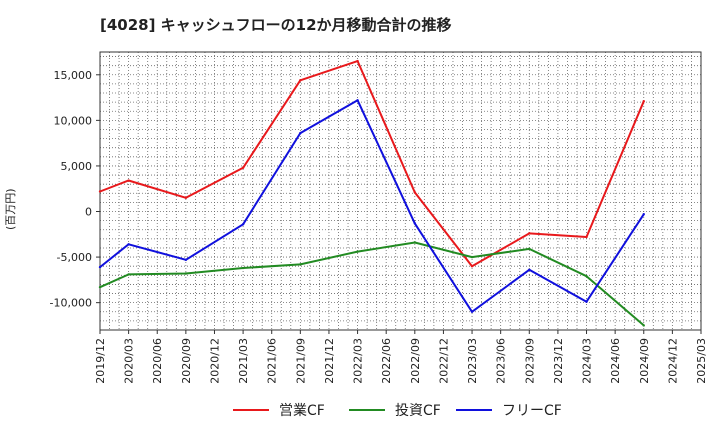 The width and height of the screenshot is (720, 440). I want to click on x-tick-label: 2022/03, so click(358, 361).